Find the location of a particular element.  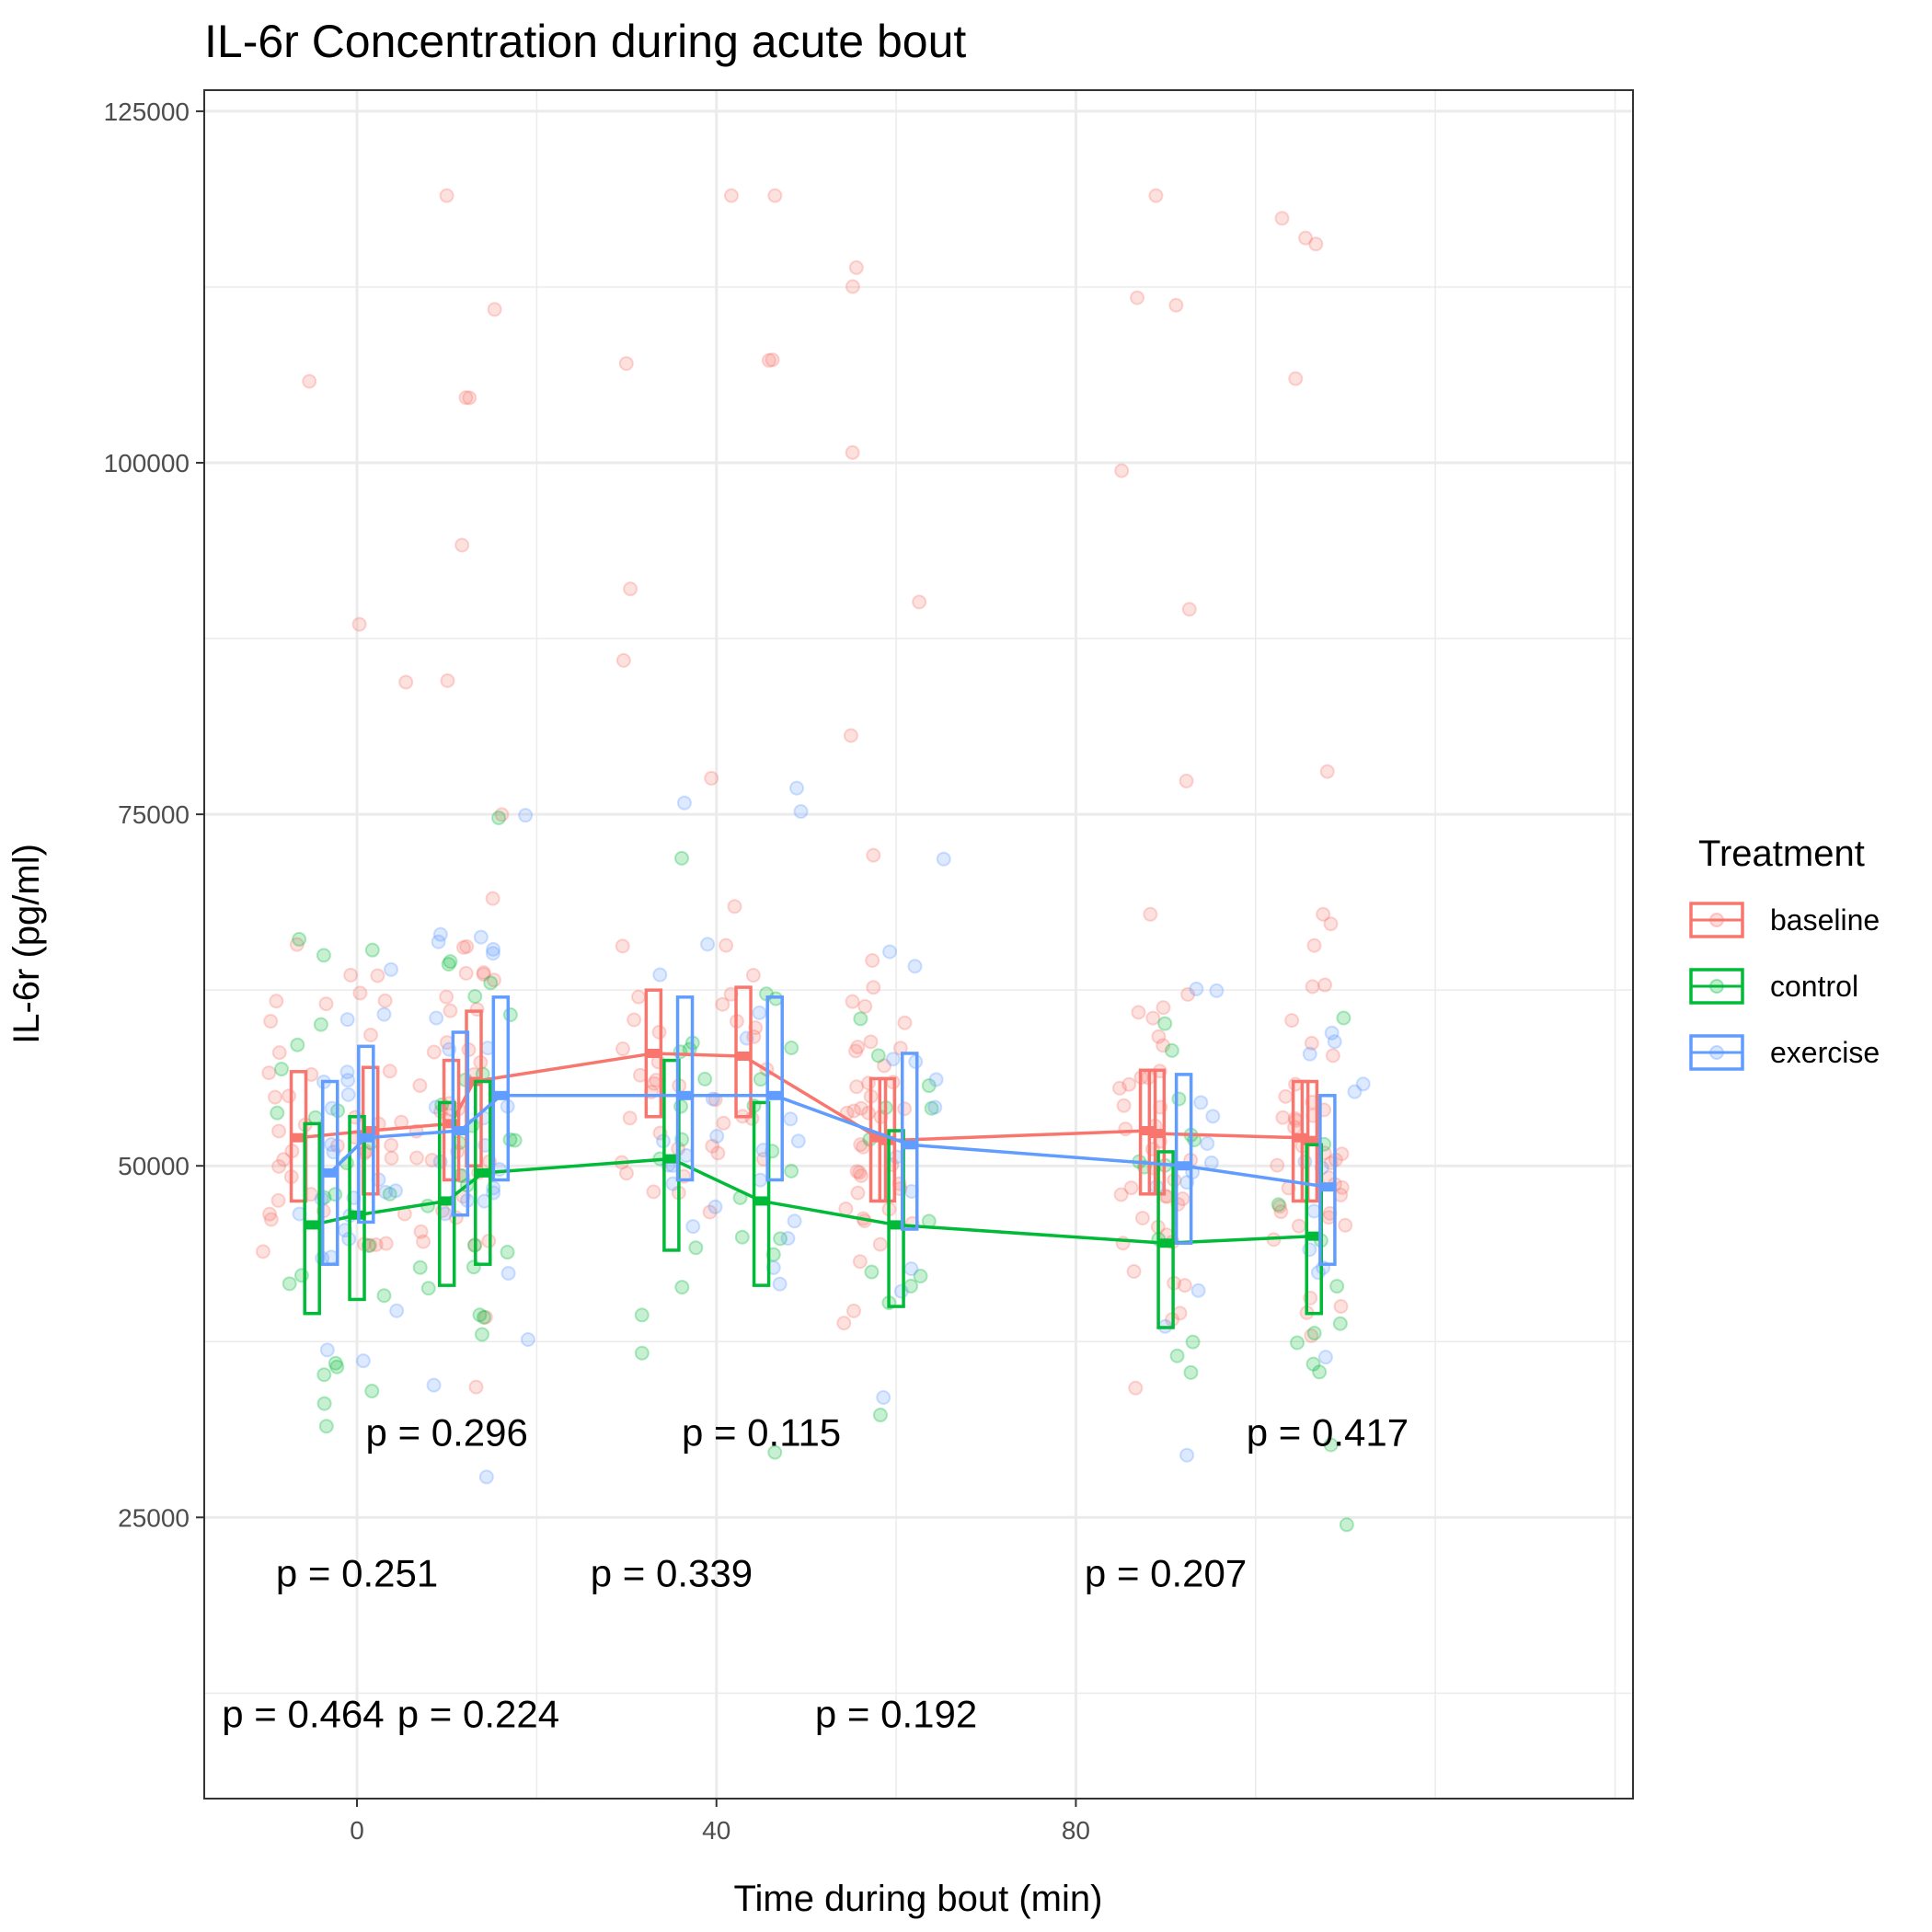

mean-point-exercise is located at coordinates (366, 1138).